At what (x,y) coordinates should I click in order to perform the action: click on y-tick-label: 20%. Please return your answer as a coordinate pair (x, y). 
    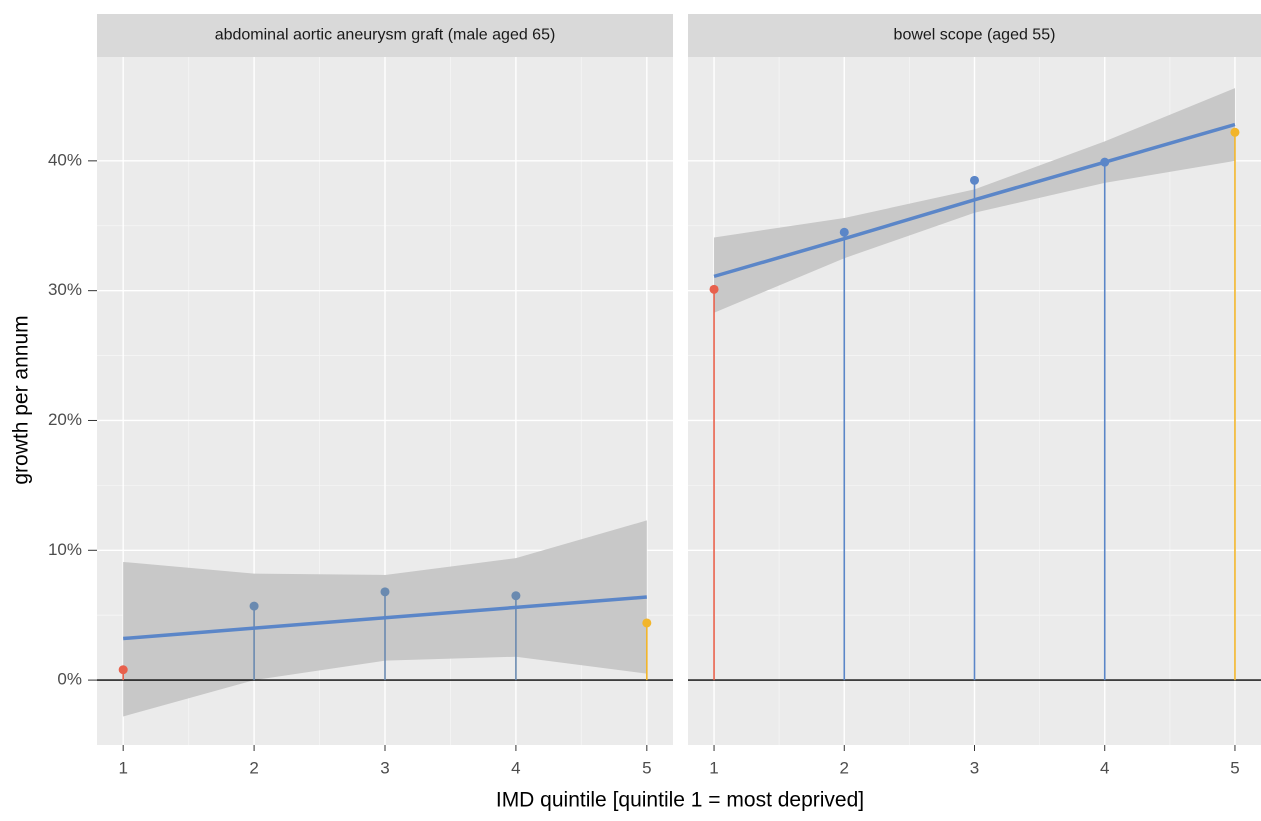
    Looking at the image, I should click on (65, 419).